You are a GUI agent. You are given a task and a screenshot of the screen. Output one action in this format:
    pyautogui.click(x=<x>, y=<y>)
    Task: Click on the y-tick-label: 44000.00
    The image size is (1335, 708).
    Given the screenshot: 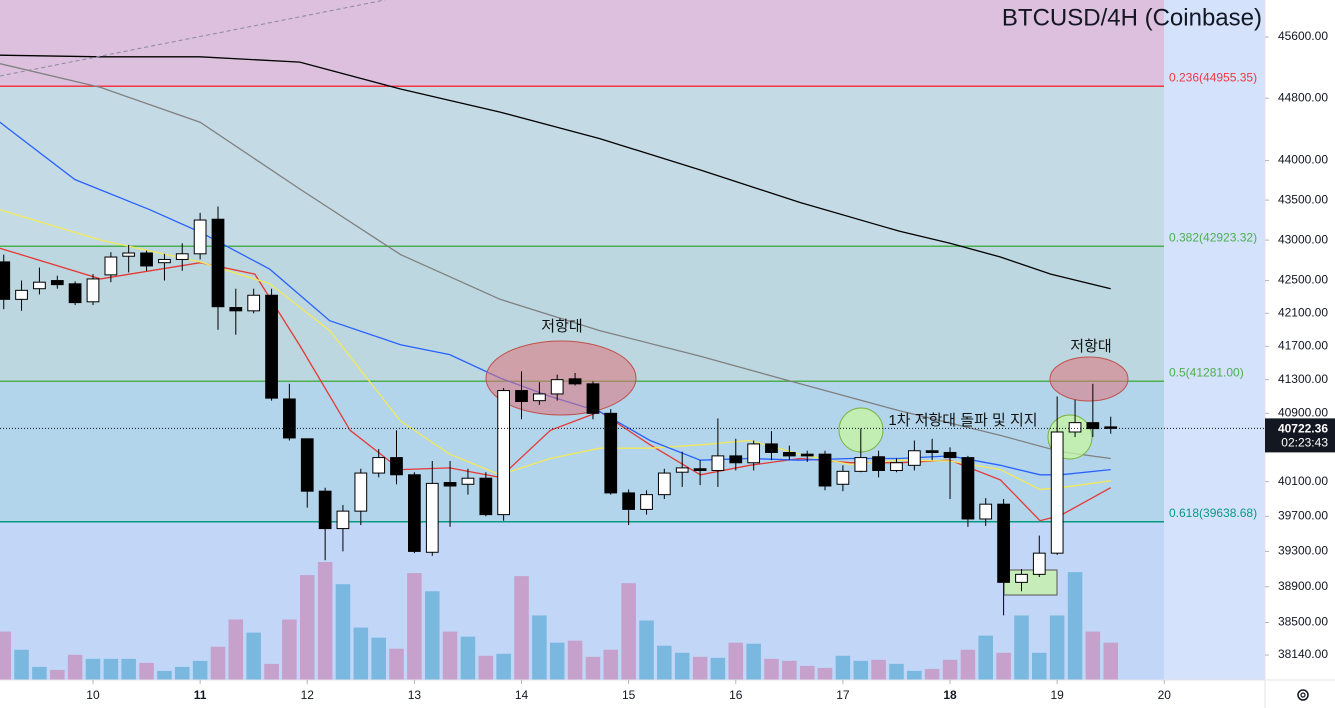 What is the action you would take?
    pyautogui.click(x=1303, y=160)
    